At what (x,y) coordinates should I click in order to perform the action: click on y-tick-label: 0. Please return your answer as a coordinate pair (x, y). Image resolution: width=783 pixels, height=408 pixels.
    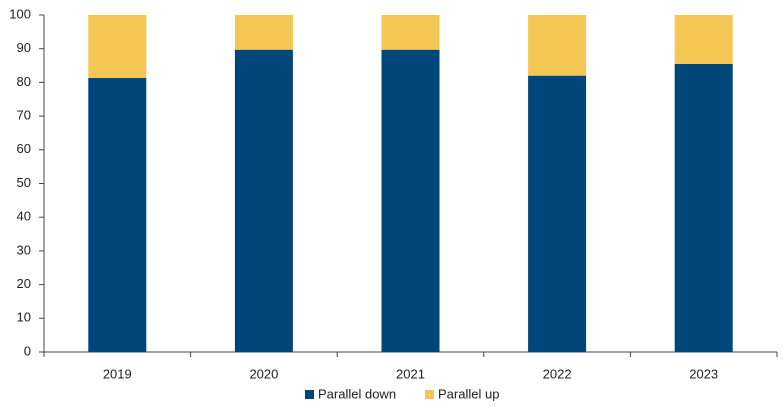
    Looking at the image, I should click on (27, 350).